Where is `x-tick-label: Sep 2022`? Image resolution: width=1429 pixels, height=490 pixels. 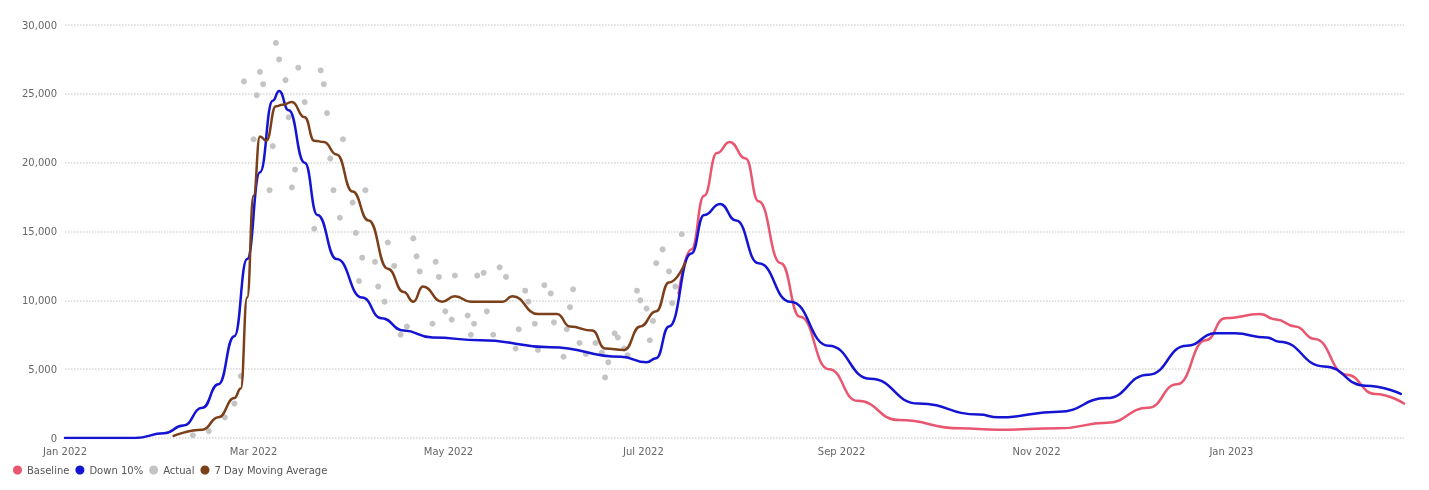
x-tick-label: Sep 2022 is located at coordinates (841, 451).